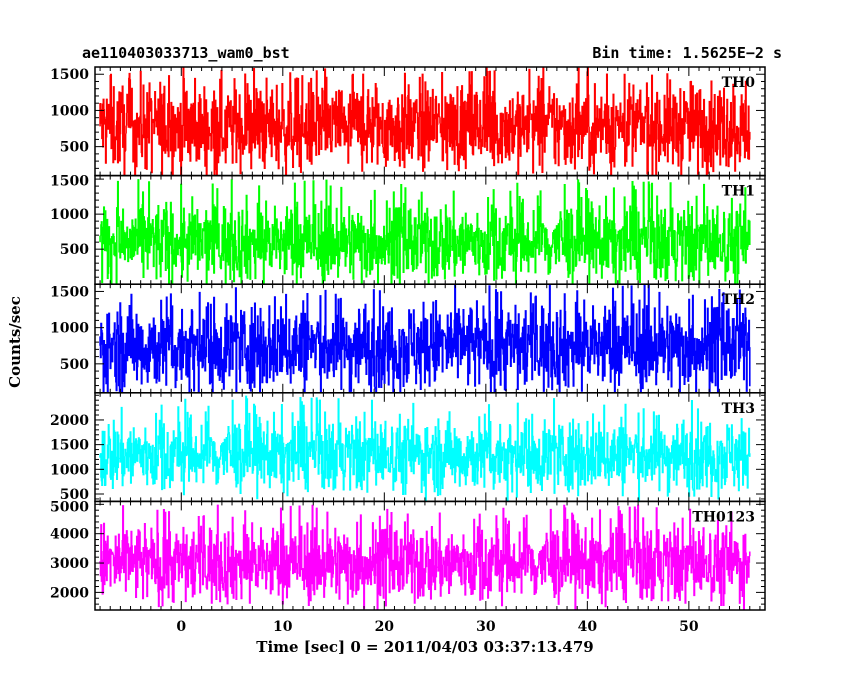 The width and height of the screenshot is (850, 680). I want to click on y-tick-label-th3: 1500, so click(69, 446).